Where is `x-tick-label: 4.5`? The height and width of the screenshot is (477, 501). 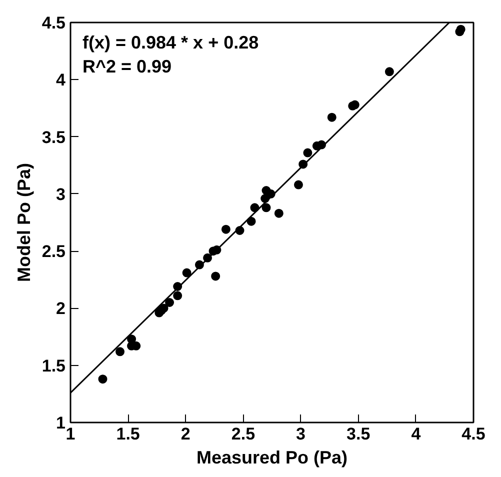
x-tick-label: 4.5 is located at coordinates (474, 434).